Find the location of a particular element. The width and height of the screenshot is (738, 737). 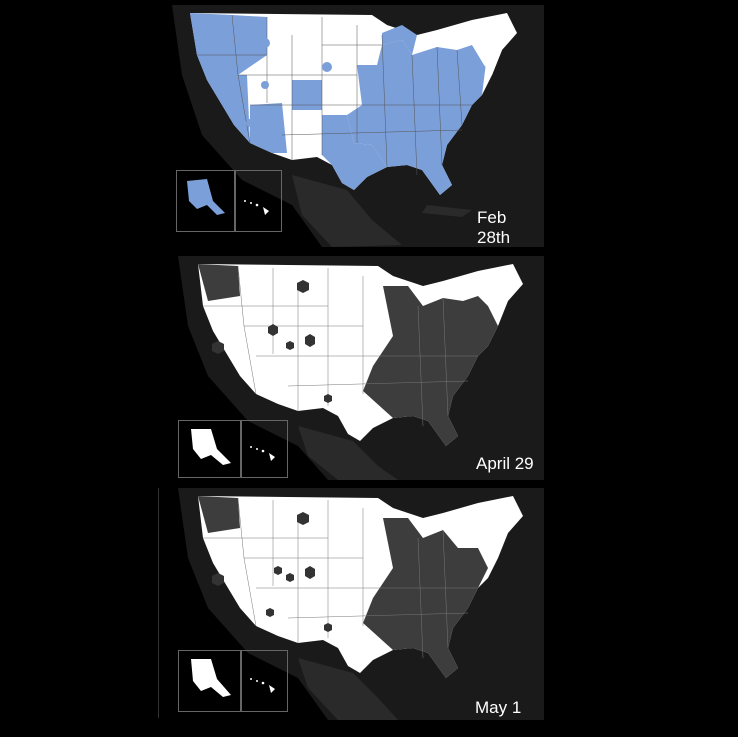

region-colorado is located at coordinates (307, 95).